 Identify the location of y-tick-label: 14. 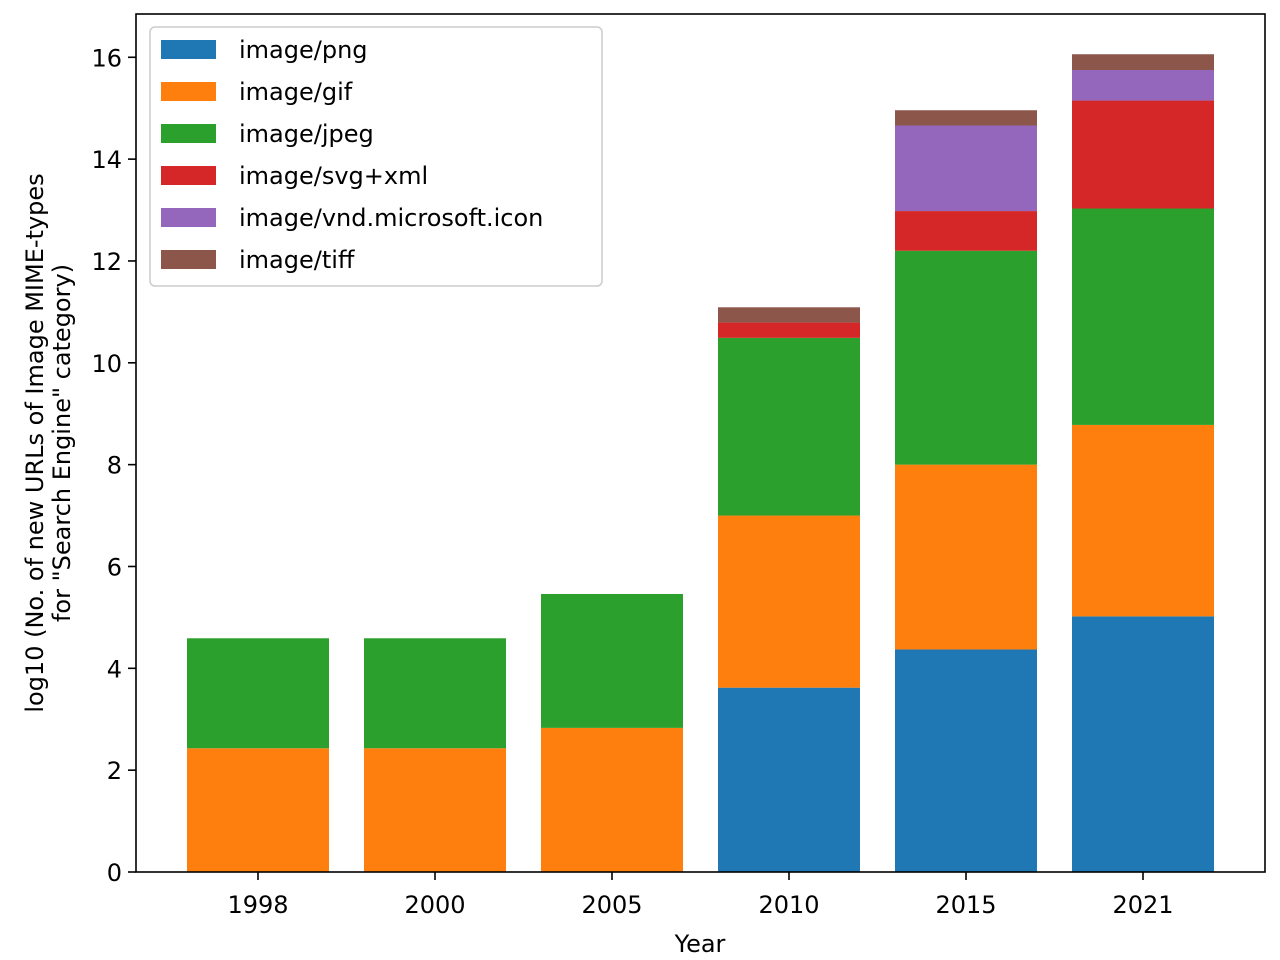
(106, 160).